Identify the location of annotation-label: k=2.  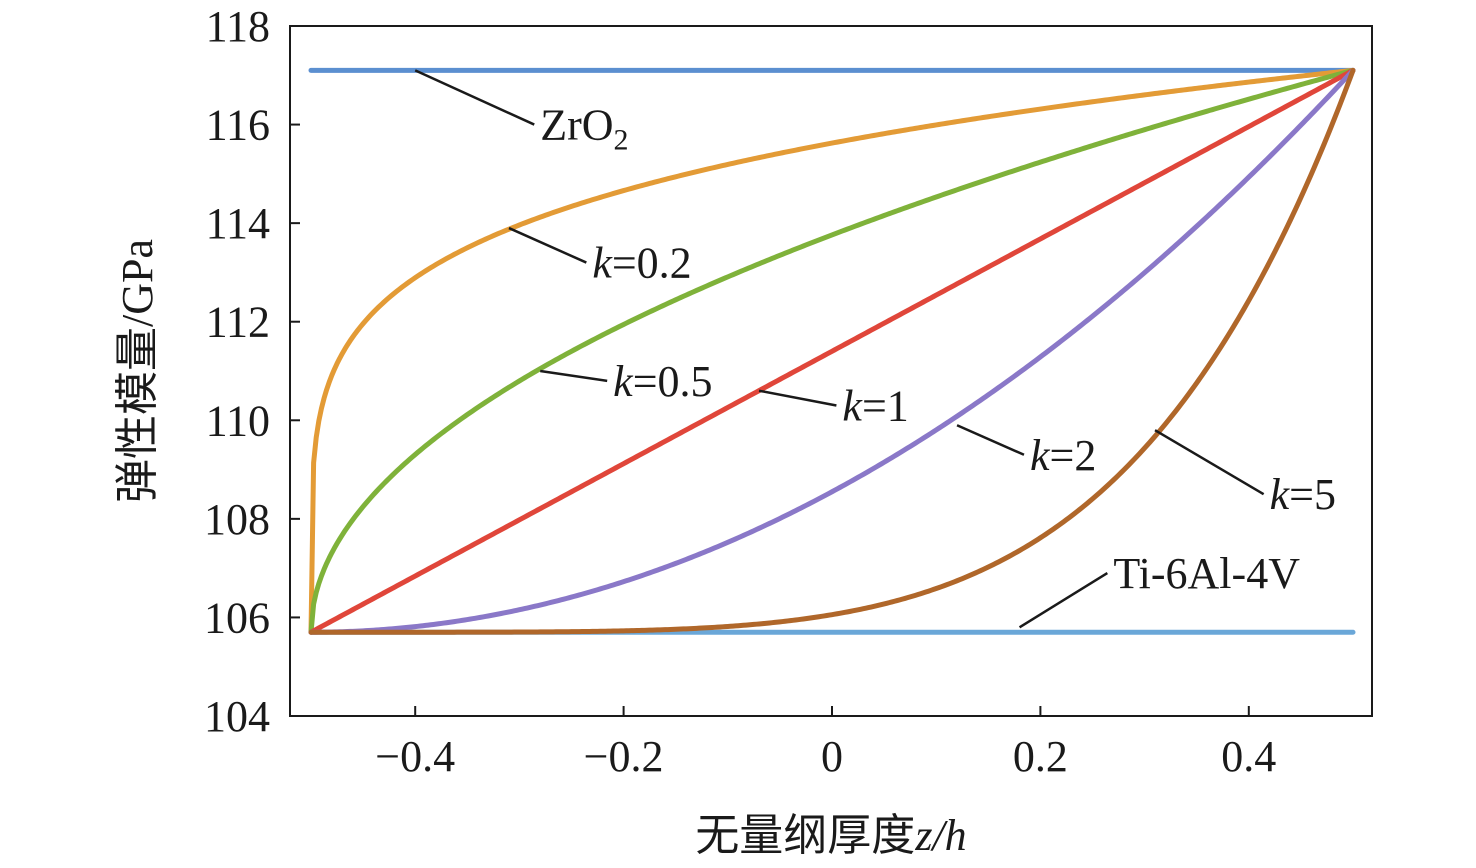
(1063, 455).